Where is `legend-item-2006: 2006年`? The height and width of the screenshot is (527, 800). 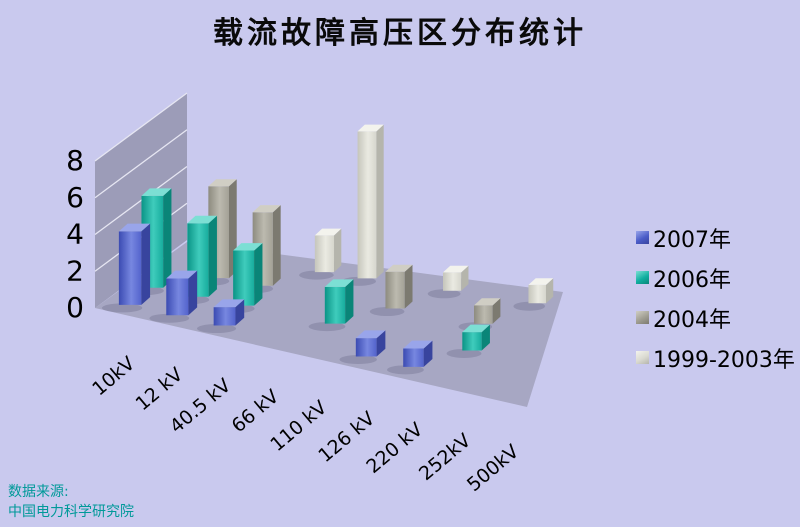
legend-item-2006: 2006年 is located at coordinates (715, 278).